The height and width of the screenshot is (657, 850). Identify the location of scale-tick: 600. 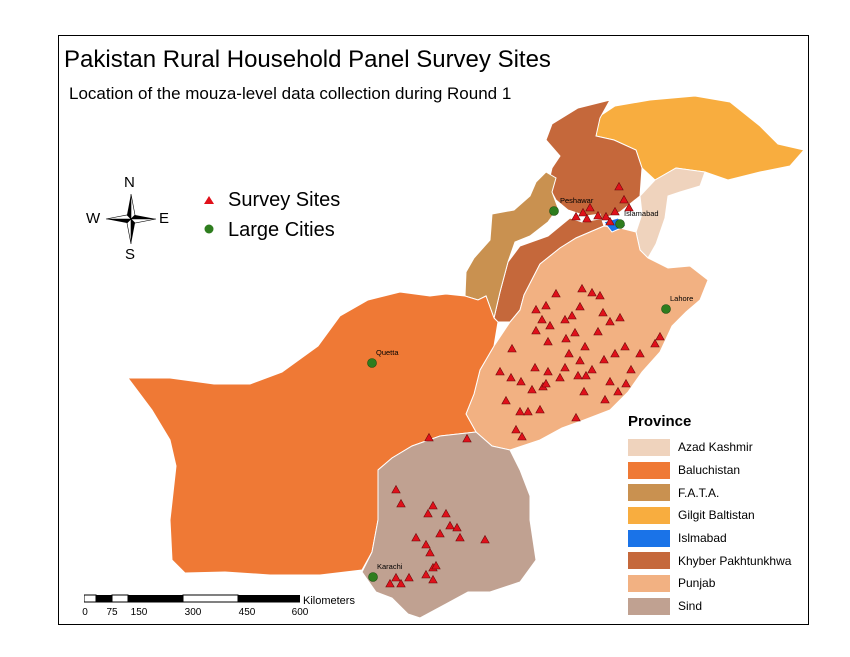
(300, 612).